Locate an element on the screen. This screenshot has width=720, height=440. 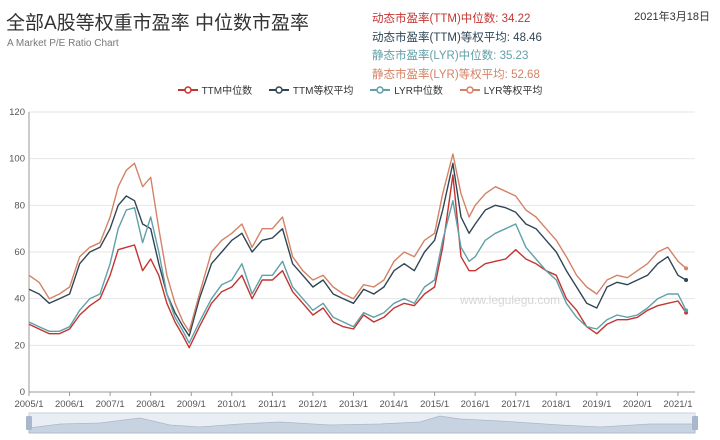
legend-item-ttm-average: TTM等权平均 is located at coordinates (311, 89).